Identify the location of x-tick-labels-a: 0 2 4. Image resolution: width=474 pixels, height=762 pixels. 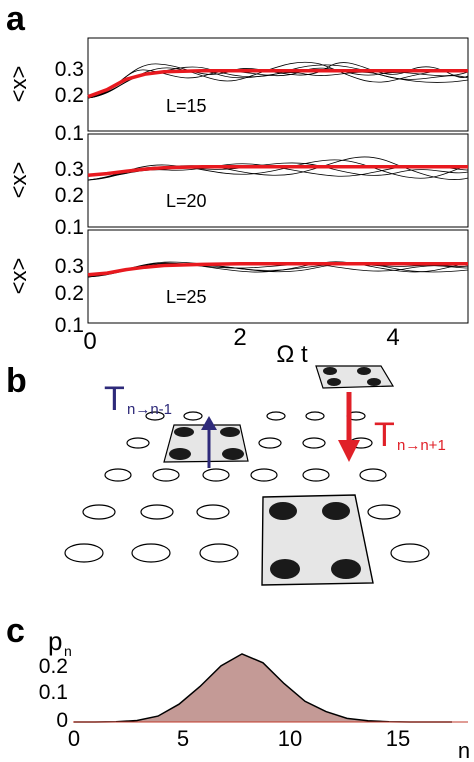
(241, 339).